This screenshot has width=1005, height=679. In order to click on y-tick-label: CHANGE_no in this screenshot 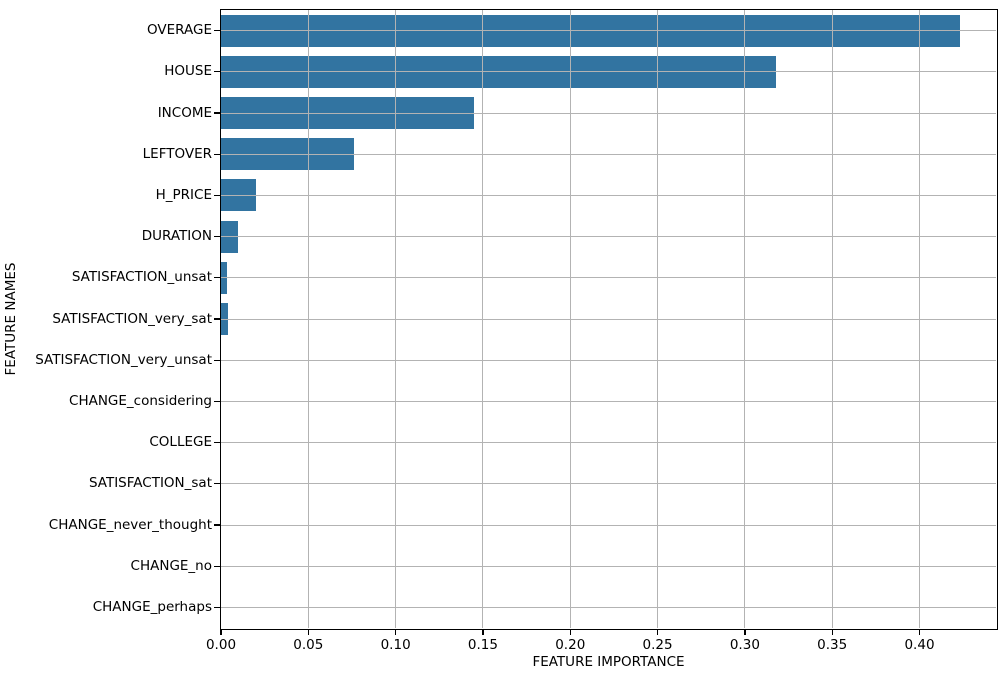, I will do `click(171, 565)`.